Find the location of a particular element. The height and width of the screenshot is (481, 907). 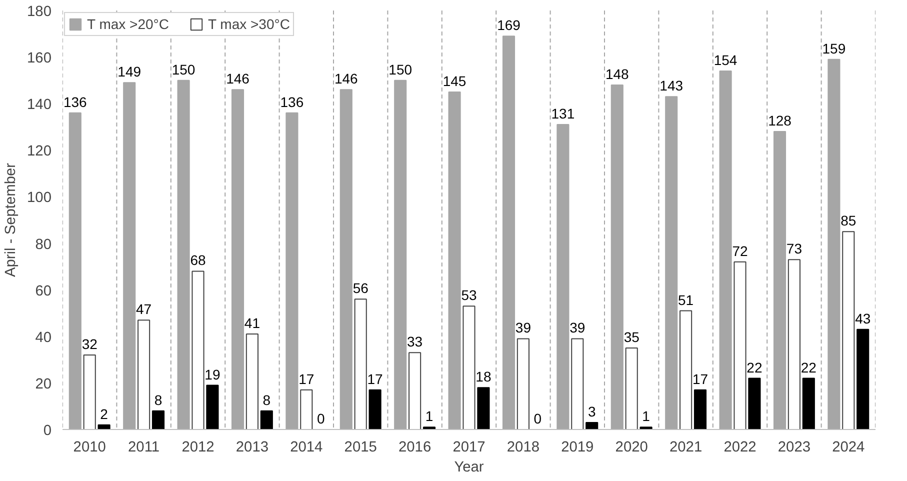

data-label: 47 is located at coordinates (144, 309).